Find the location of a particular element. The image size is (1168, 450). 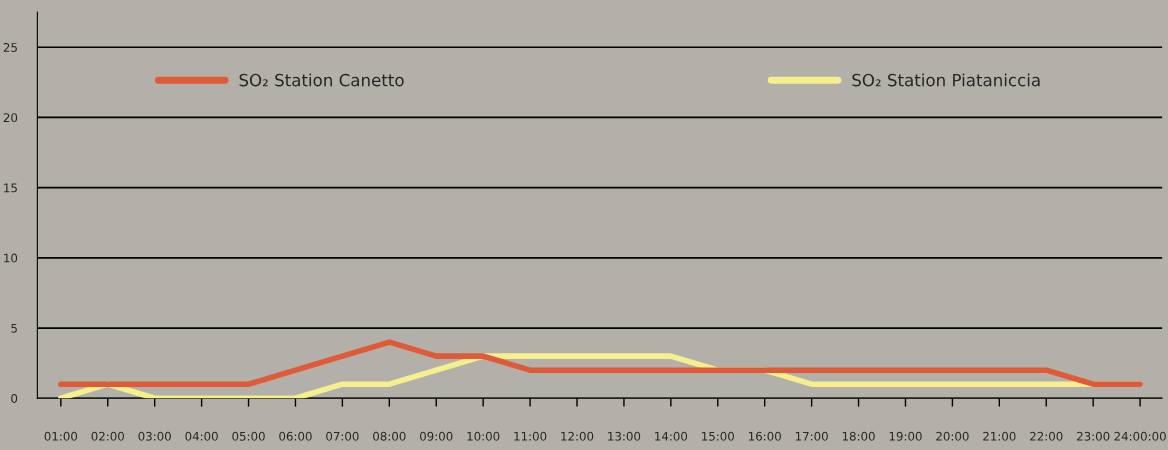

x-tick-label: 23:00 is located at coordinates (1093, 436).